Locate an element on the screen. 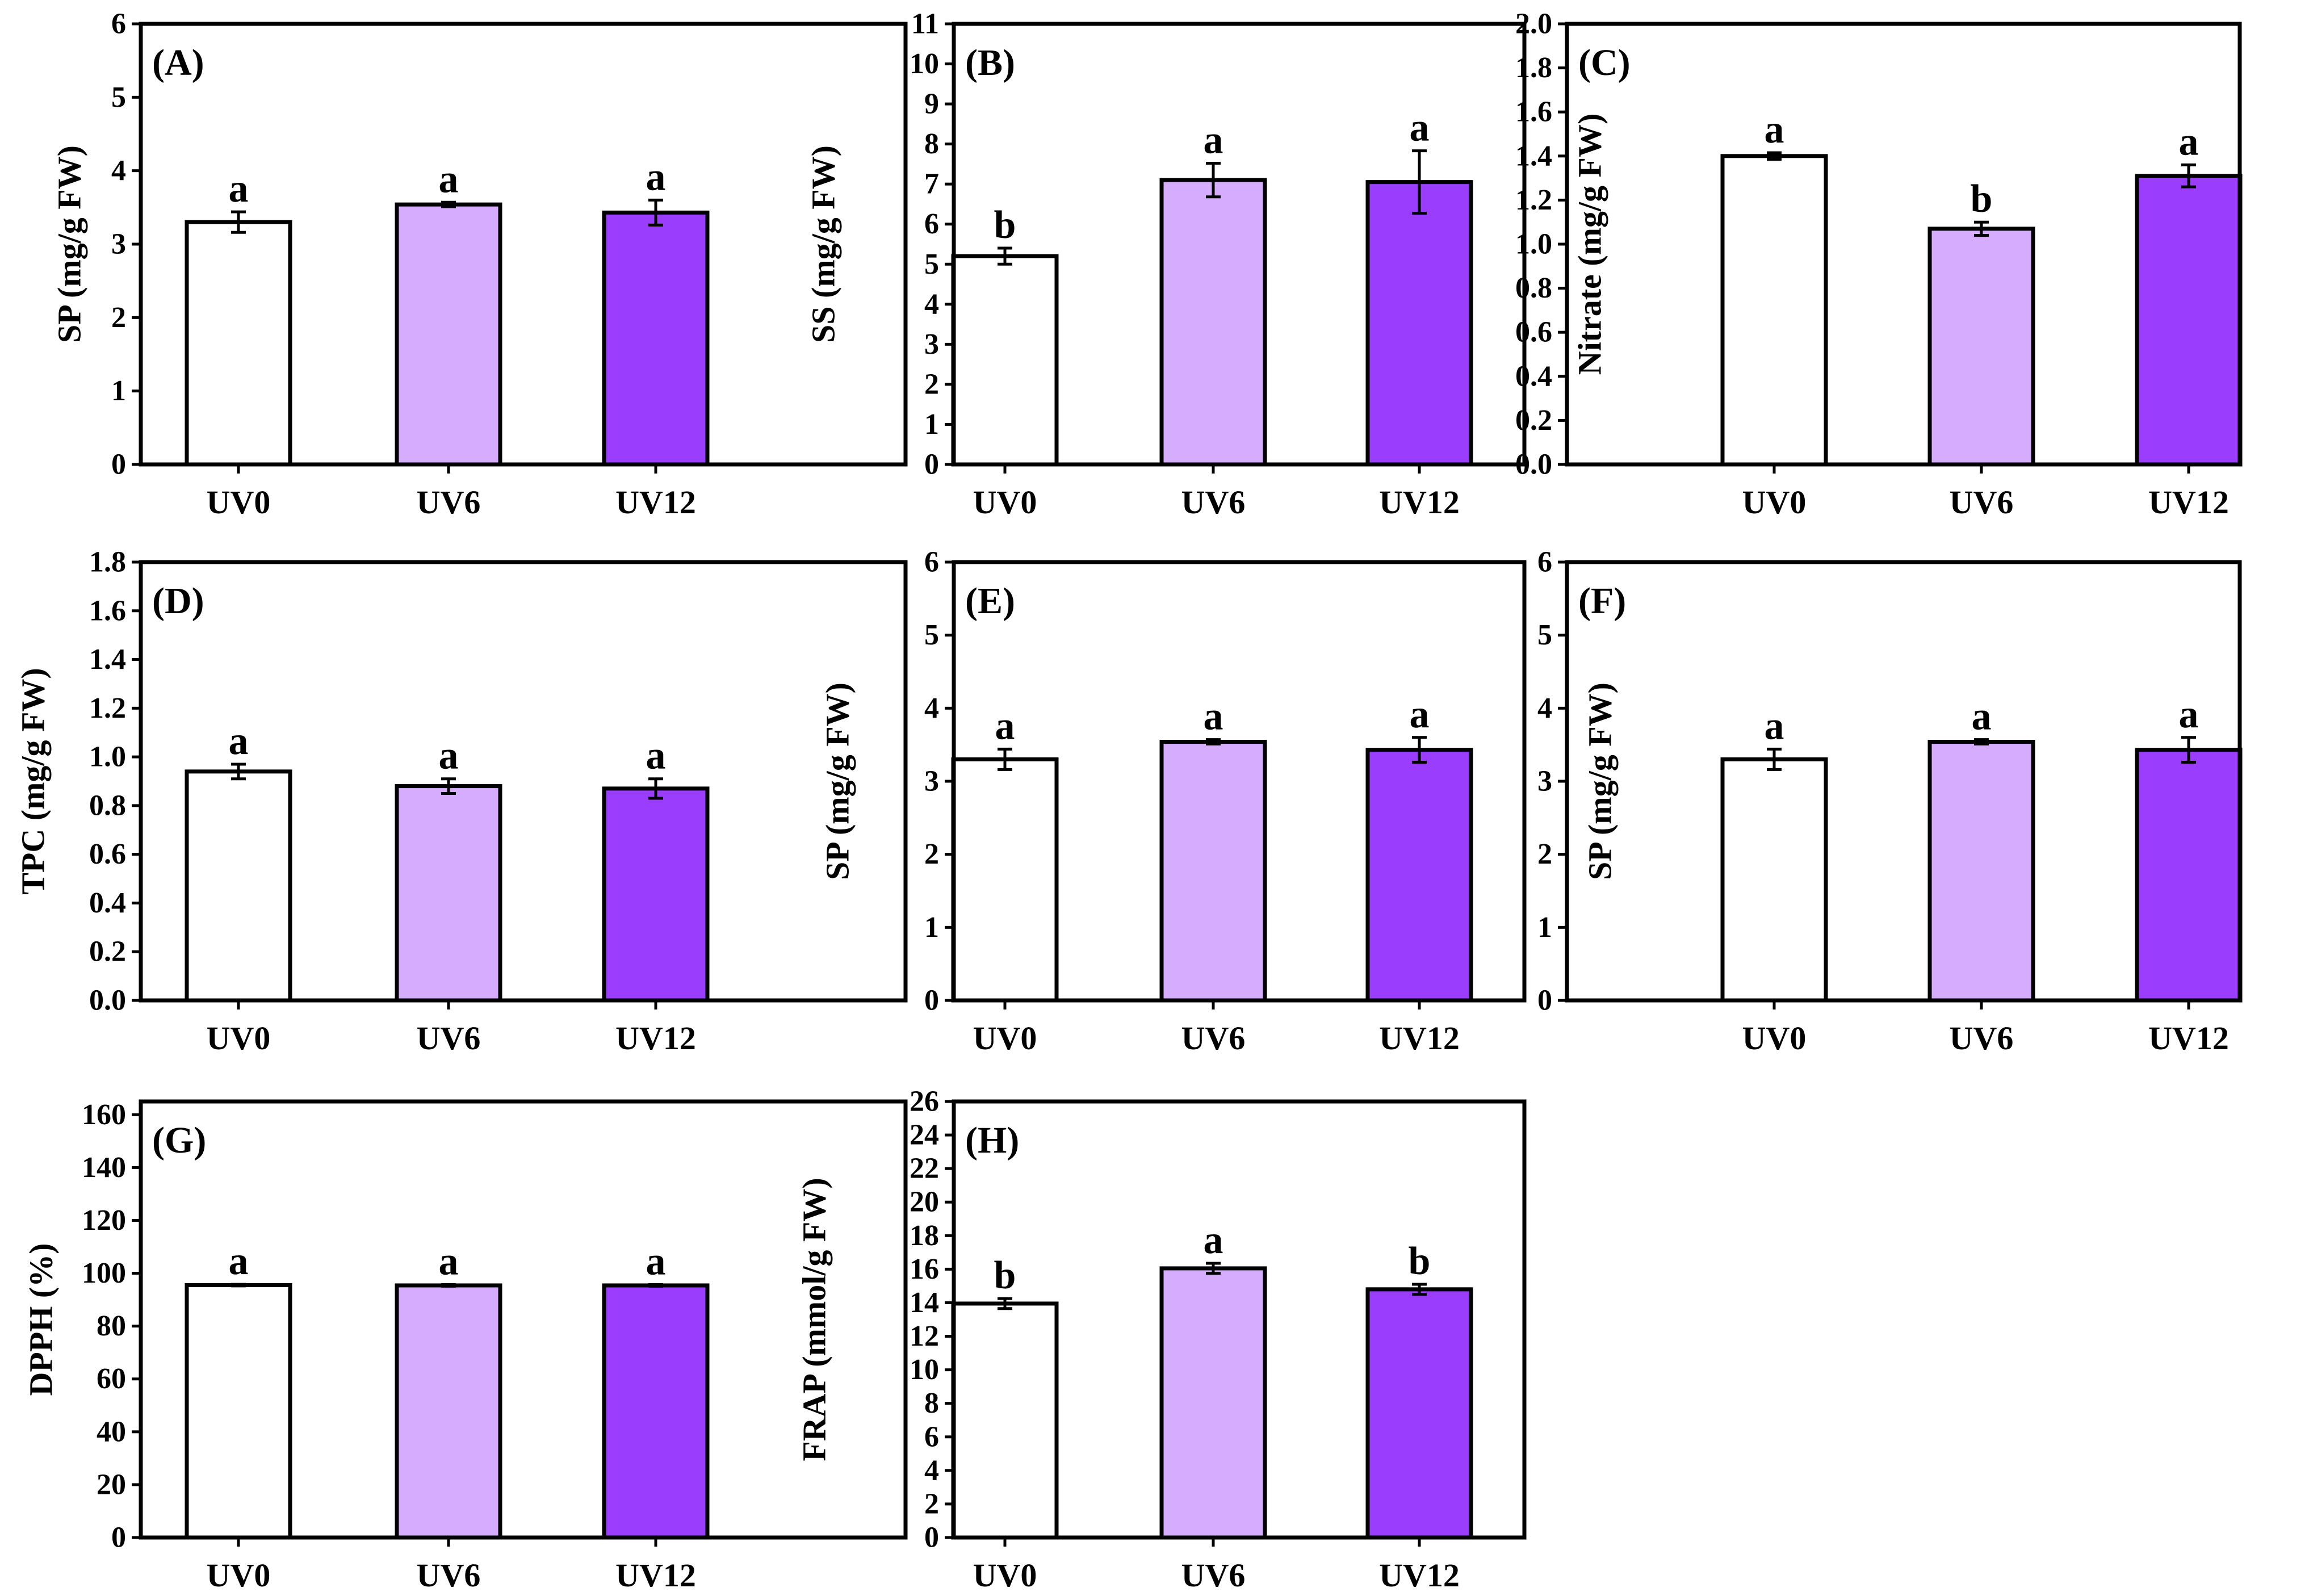 This screenshot has width=2309, height=1596. y-tick-label: 24 is located at coordinates (924, 1135).